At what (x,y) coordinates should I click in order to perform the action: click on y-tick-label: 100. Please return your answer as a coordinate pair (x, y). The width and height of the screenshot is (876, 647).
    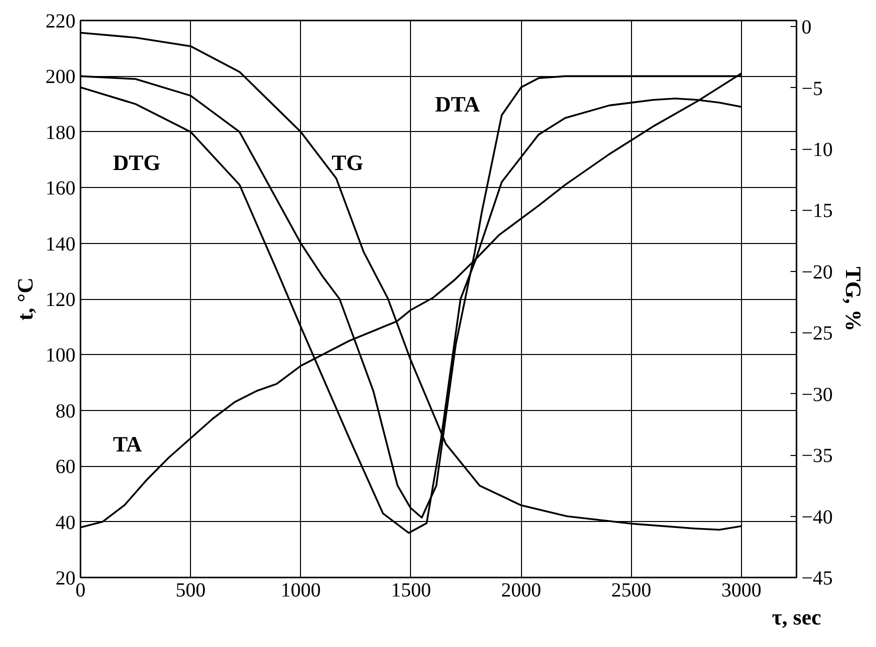
    Looking at the image, I should click on (61, 355).